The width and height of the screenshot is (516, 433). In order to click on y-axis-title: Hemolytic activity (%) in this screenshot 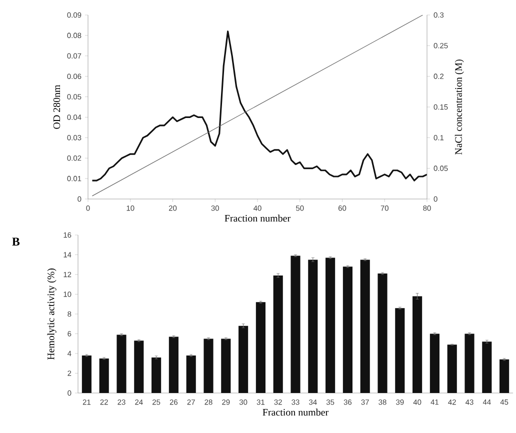, I will do `click(51, 314)`.